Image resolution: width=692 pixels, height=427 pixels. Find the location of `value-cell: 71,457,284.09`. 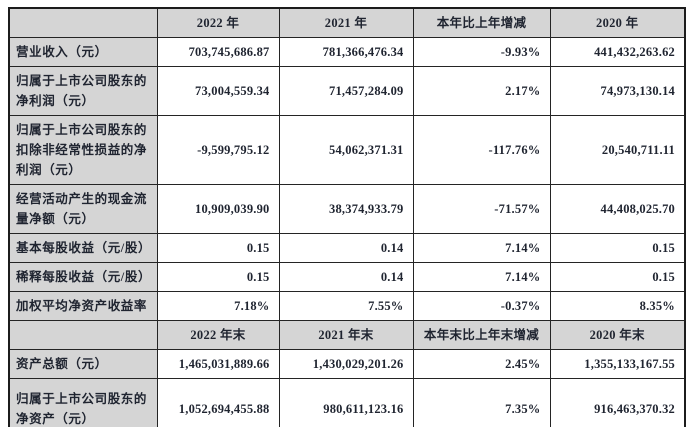

value-cell: 71,457,284.09 is located at coordinates (346, 91).